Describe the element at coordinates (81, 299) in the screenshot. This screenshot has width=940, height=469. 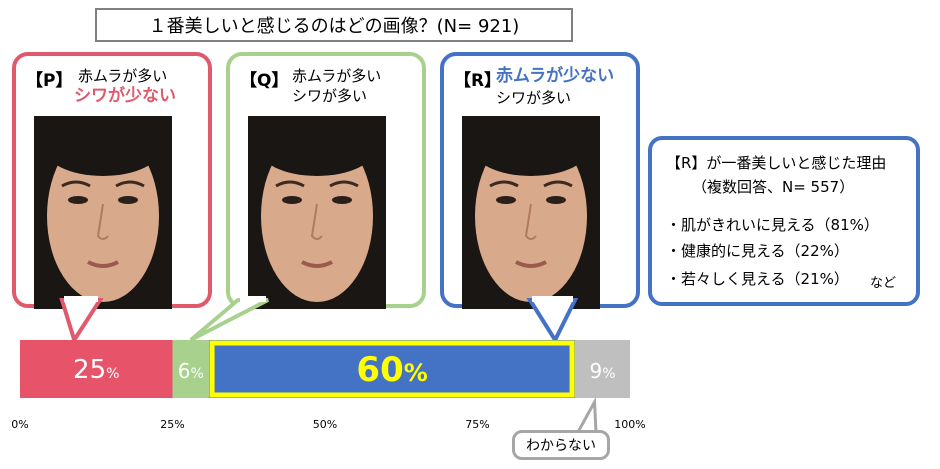
I see `pointer-p-base` at that location.